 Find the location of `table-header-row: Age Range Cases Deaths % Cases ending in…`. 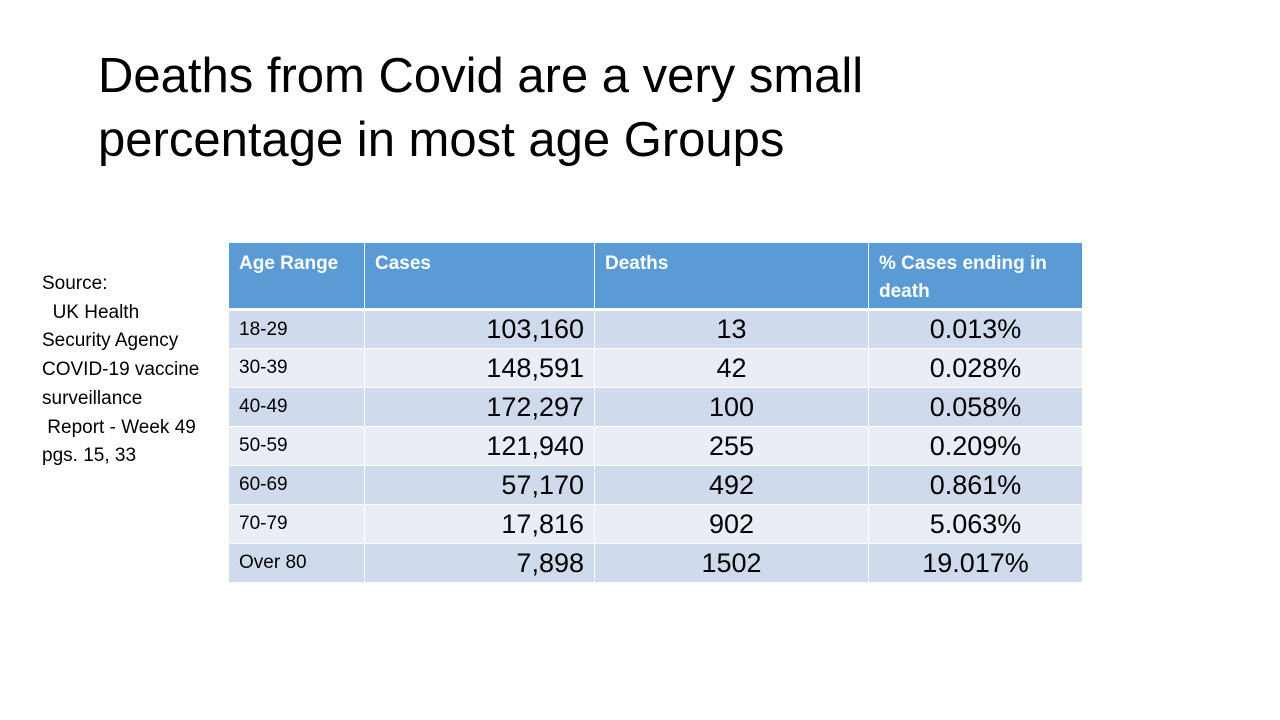

table-header-row: Age Range Cases Deaths % Cases ending in… is located at coordinates (655, 277).